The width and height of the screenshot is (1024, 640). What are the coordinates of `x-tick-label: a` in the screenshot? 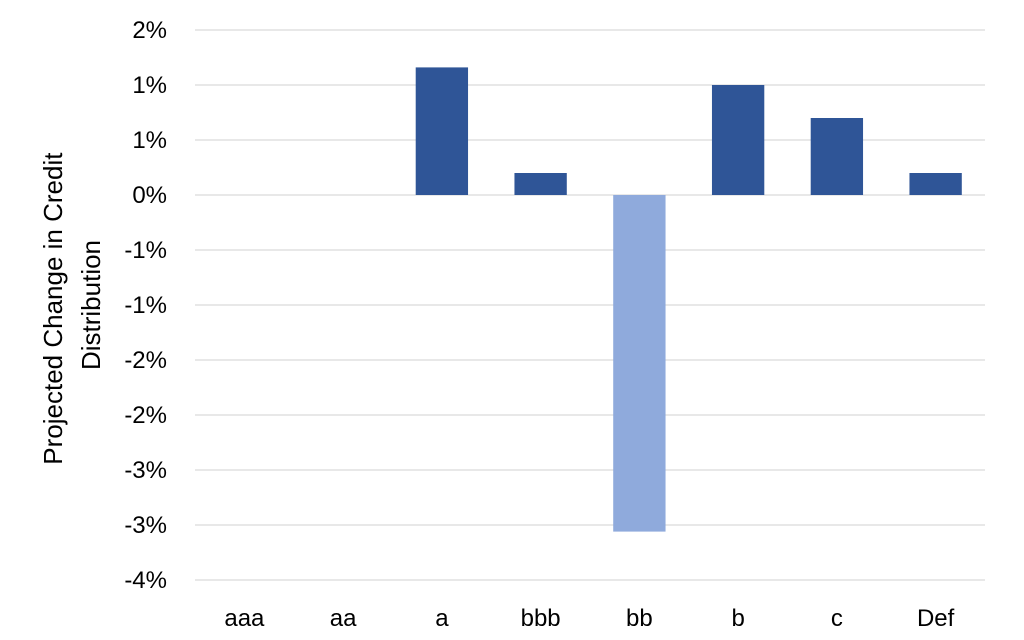 It's located at (442, 618).